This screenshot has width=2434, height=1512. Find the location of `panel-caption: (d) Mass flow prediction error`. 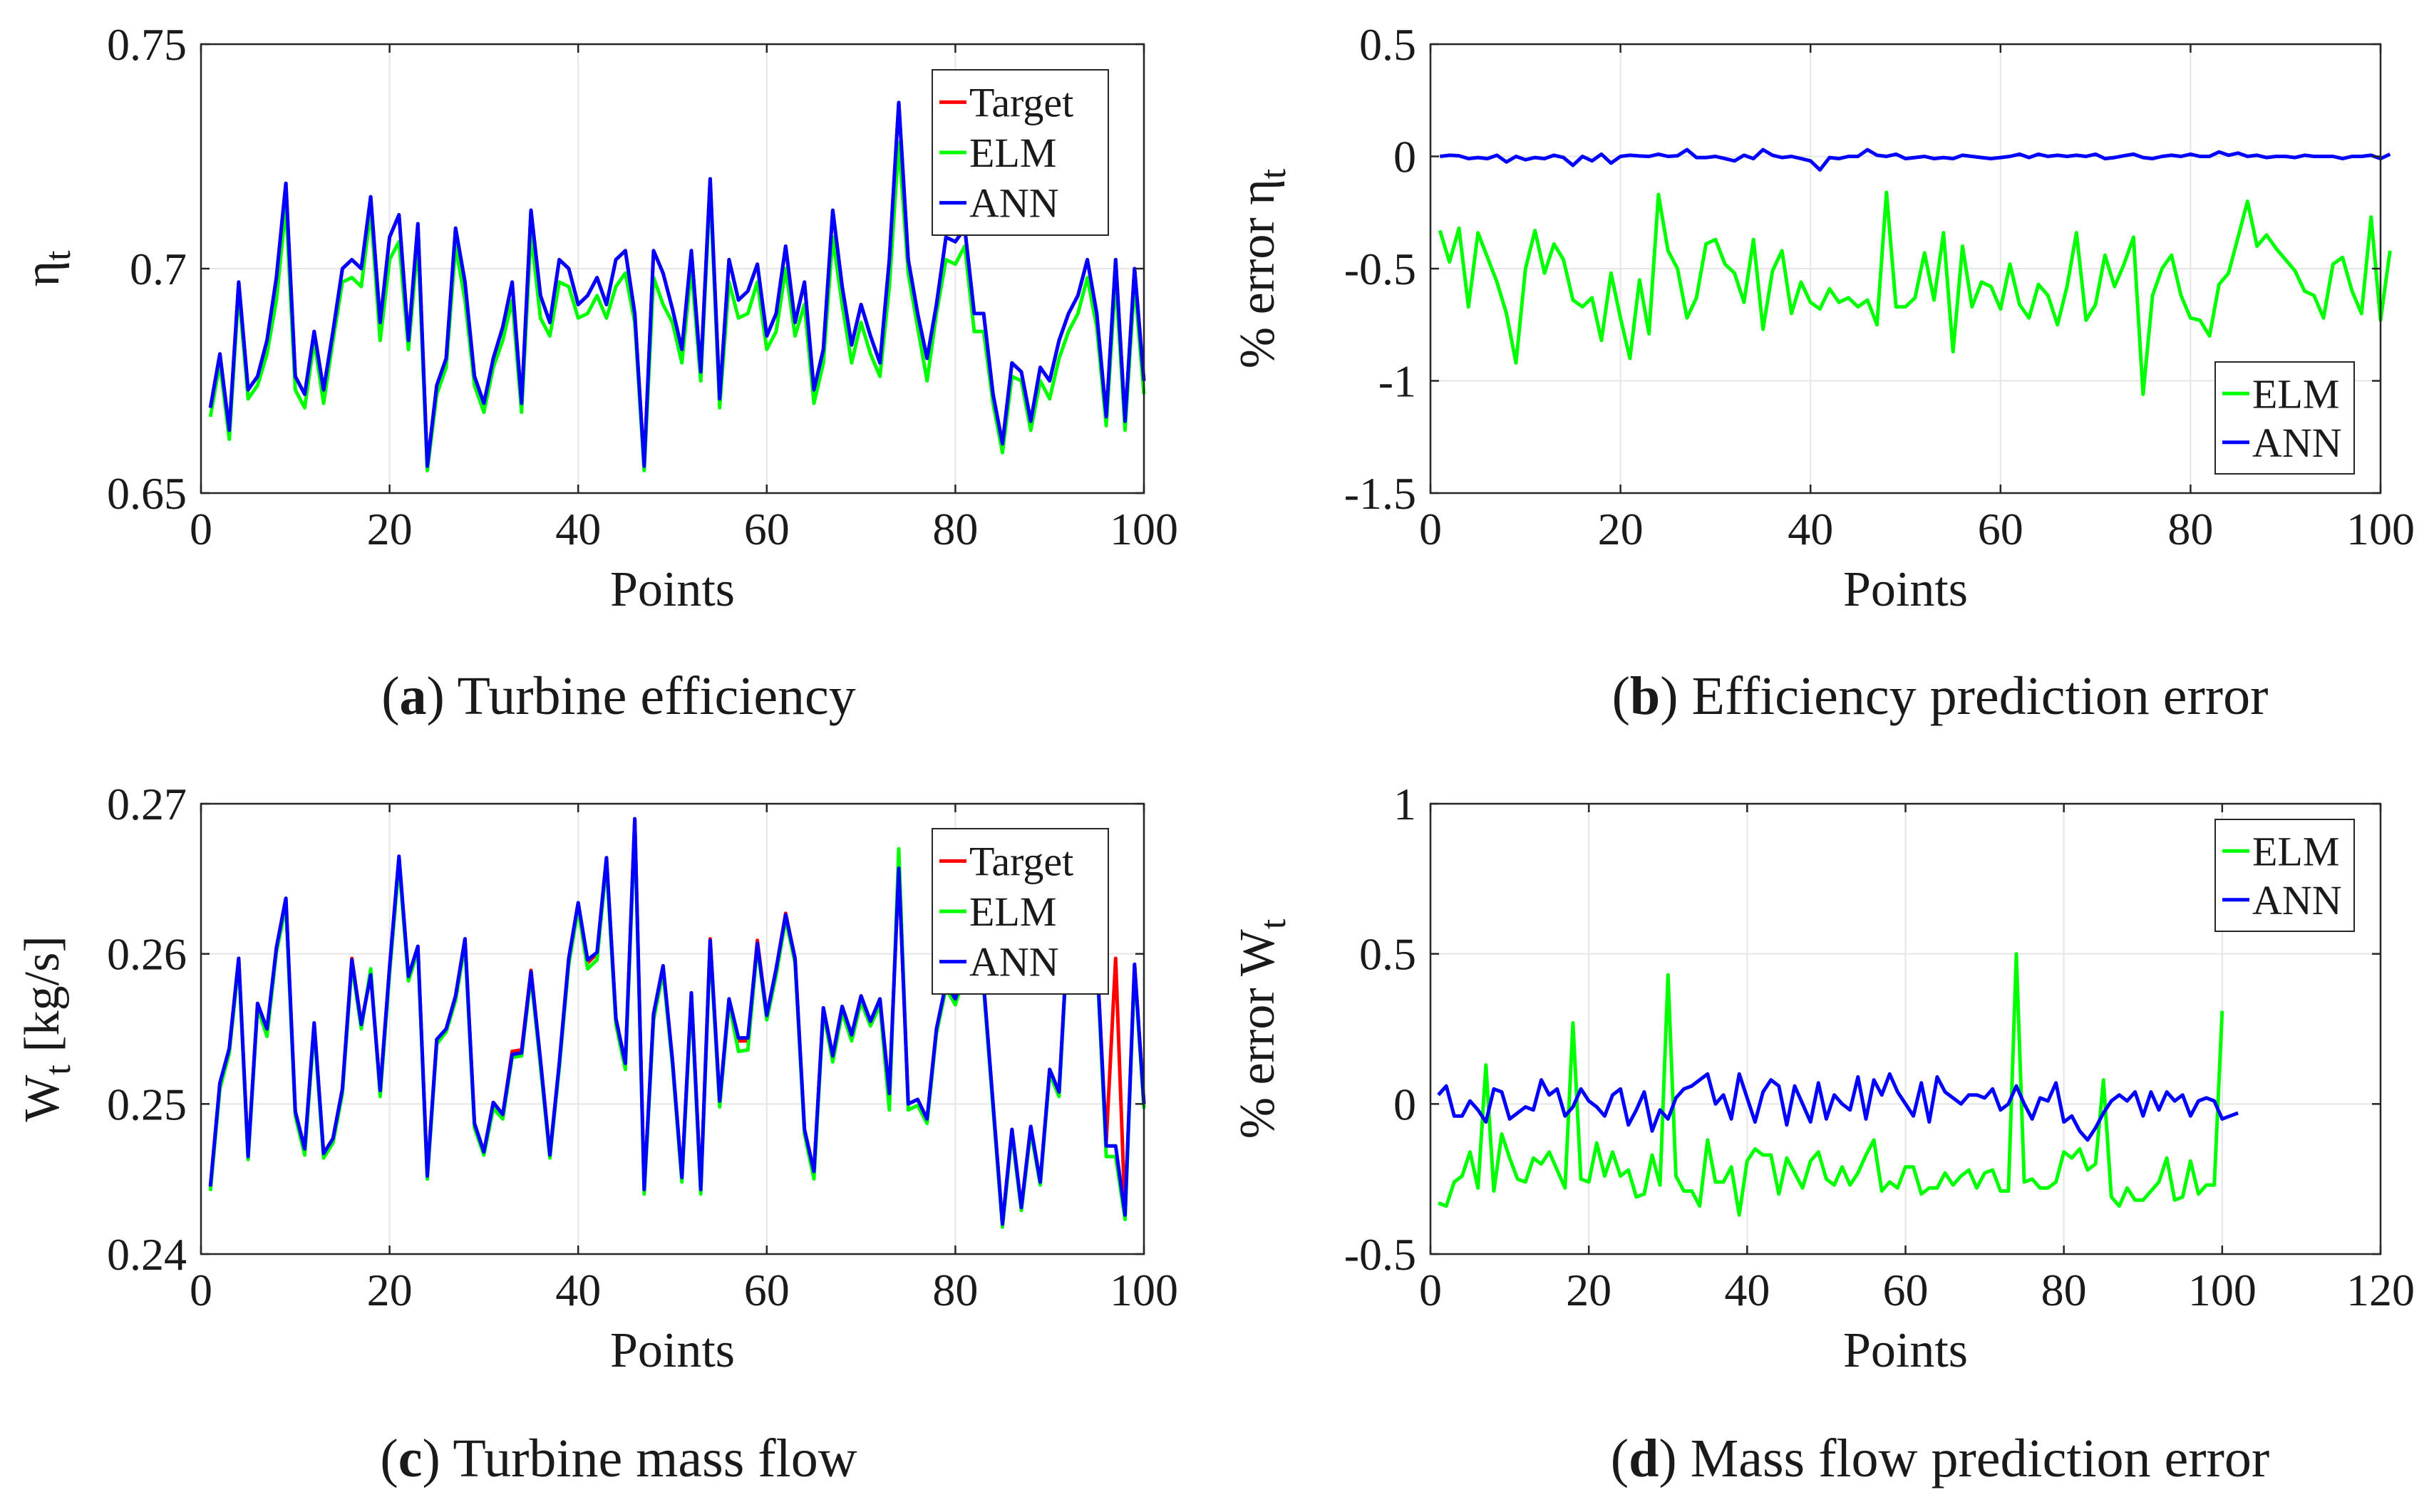

panel-caption: (d) Mass flow prediction error is located at coordinates (1940, 1458).